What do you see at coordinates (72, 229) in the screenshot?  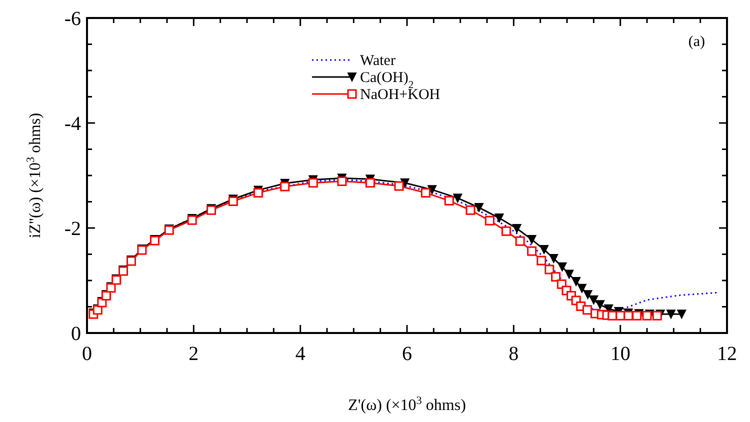 I see `y-tick-label: -2` at bounding box center [72, 229].